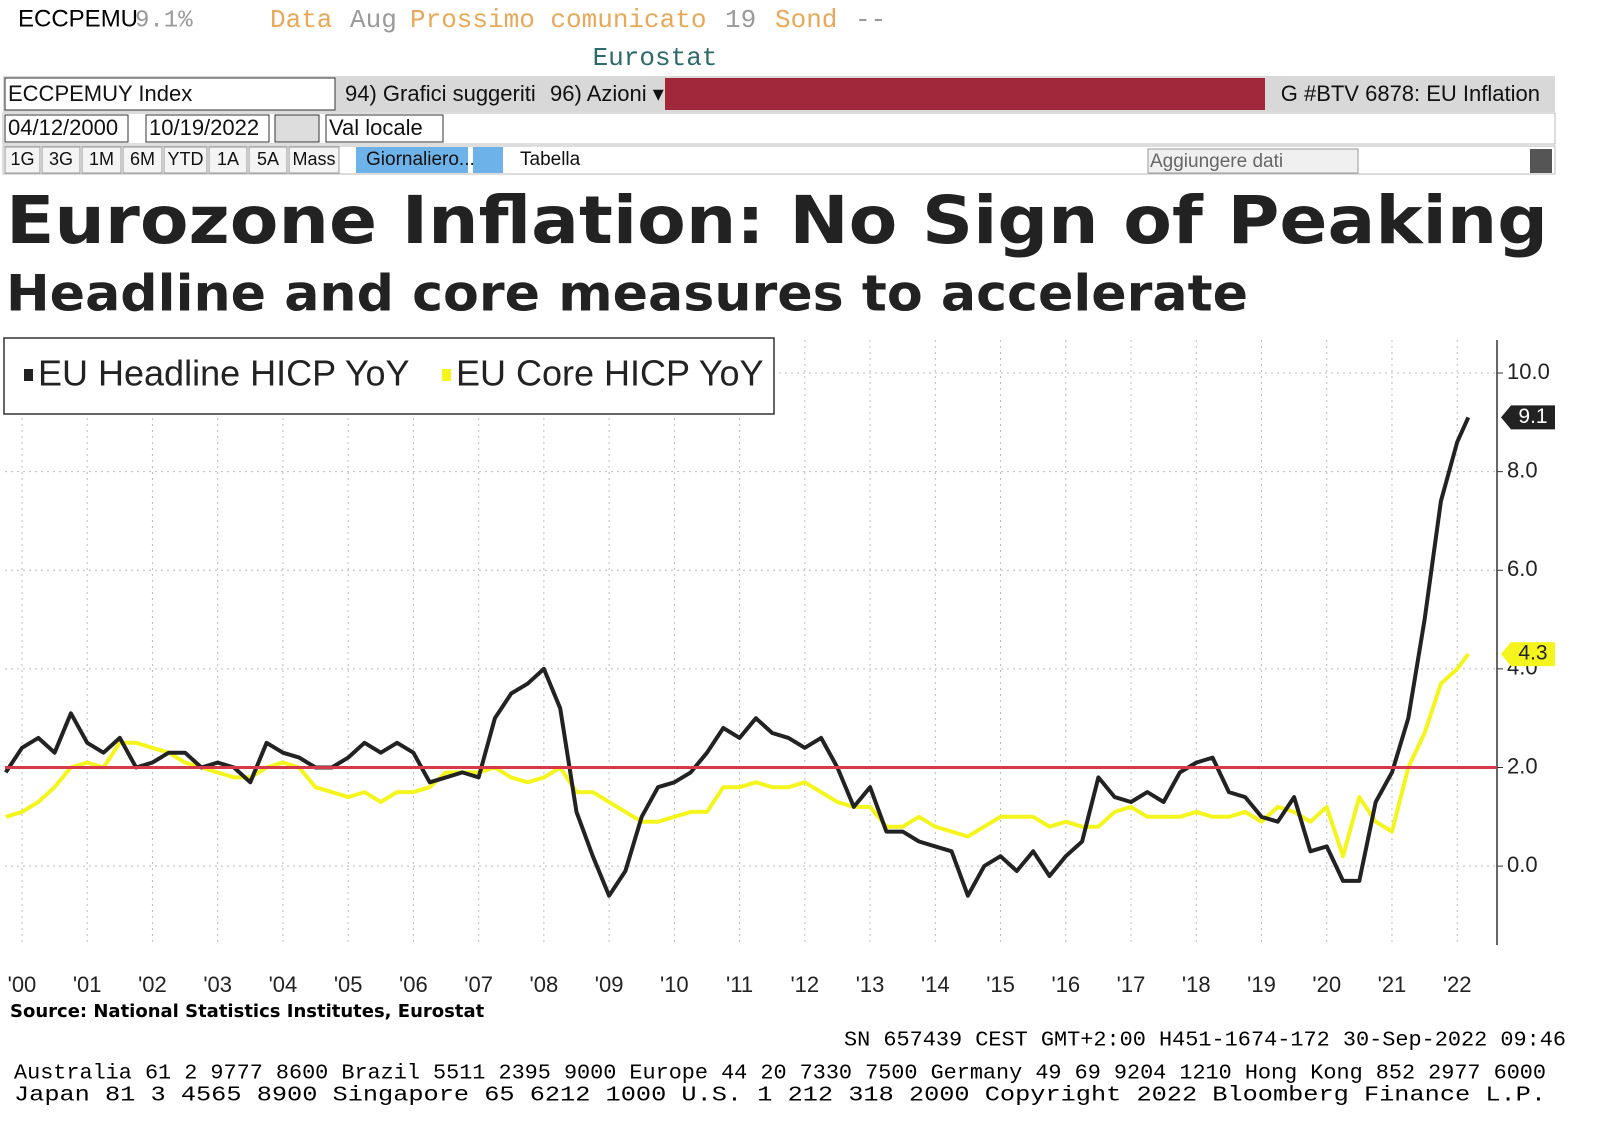 The image size is (1600, 1130). What do you see at coordinates (1392, 984) in the screenshot?
I see `x-tick-label: '21` at bounding box center [1392, 984].